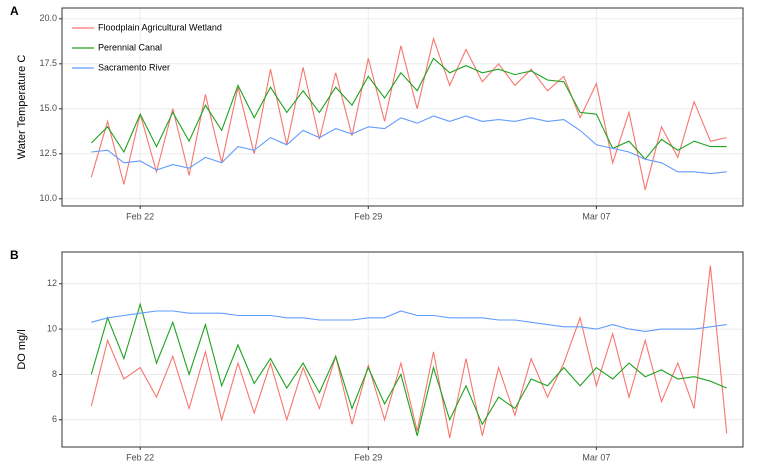  Describe the element at coordinates (54, 419) in the screenshot. I see `y-tick-label: 6` at that location.